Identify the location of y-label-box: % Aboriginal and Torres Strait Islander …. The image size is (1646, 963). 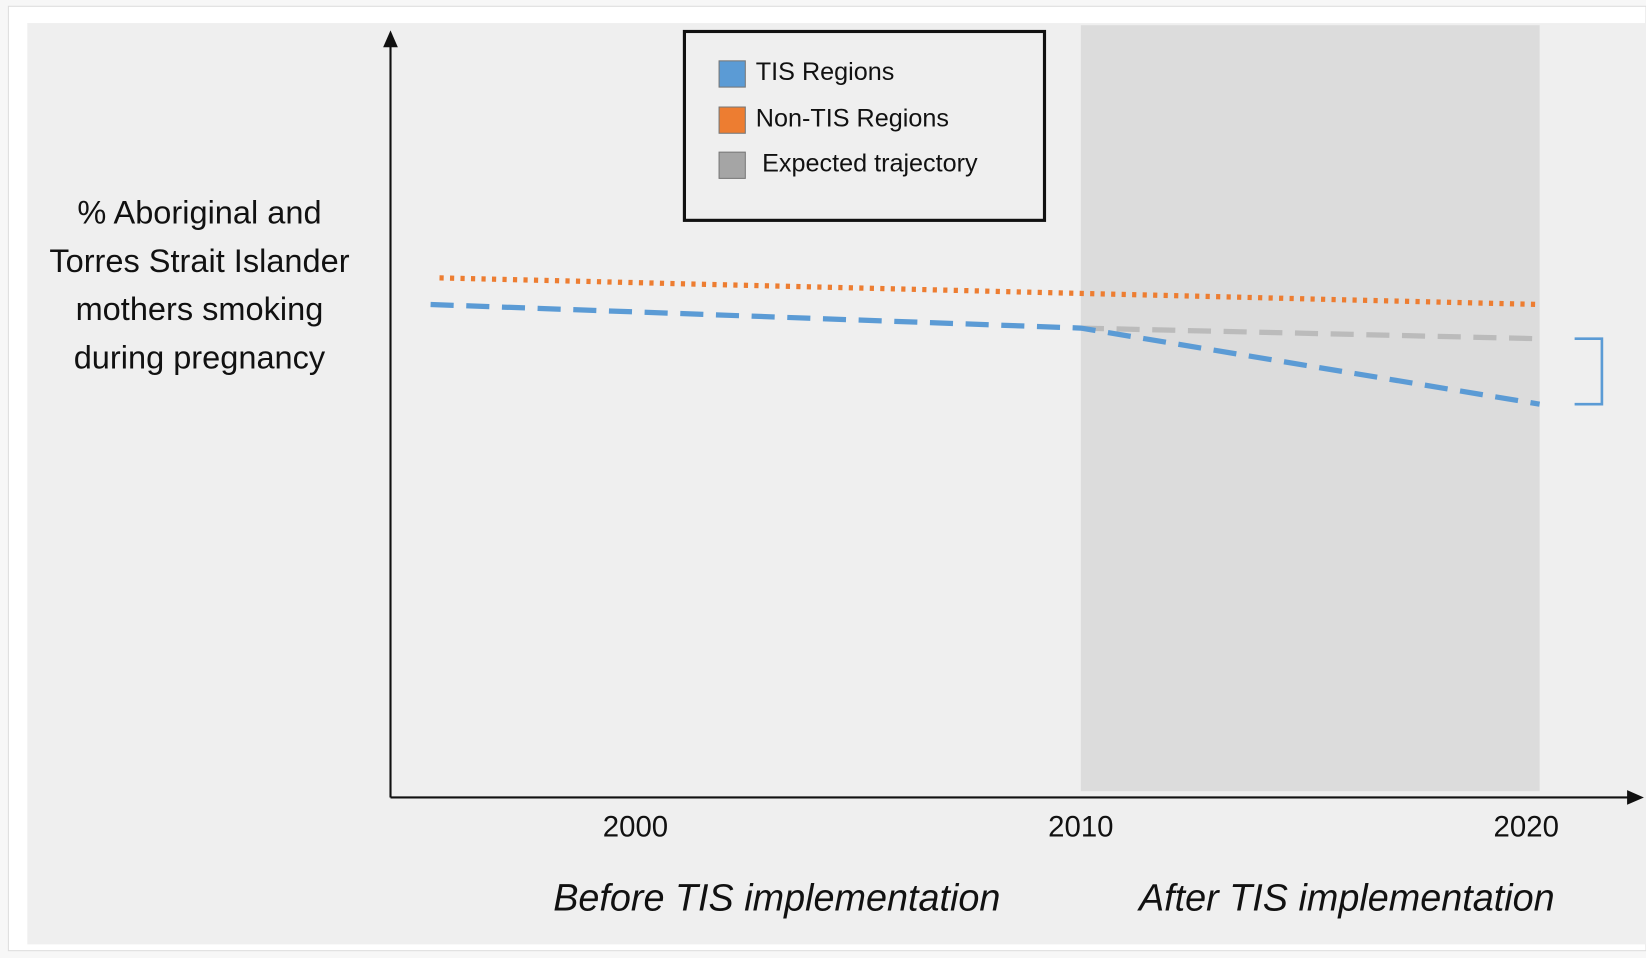
(199, 285).